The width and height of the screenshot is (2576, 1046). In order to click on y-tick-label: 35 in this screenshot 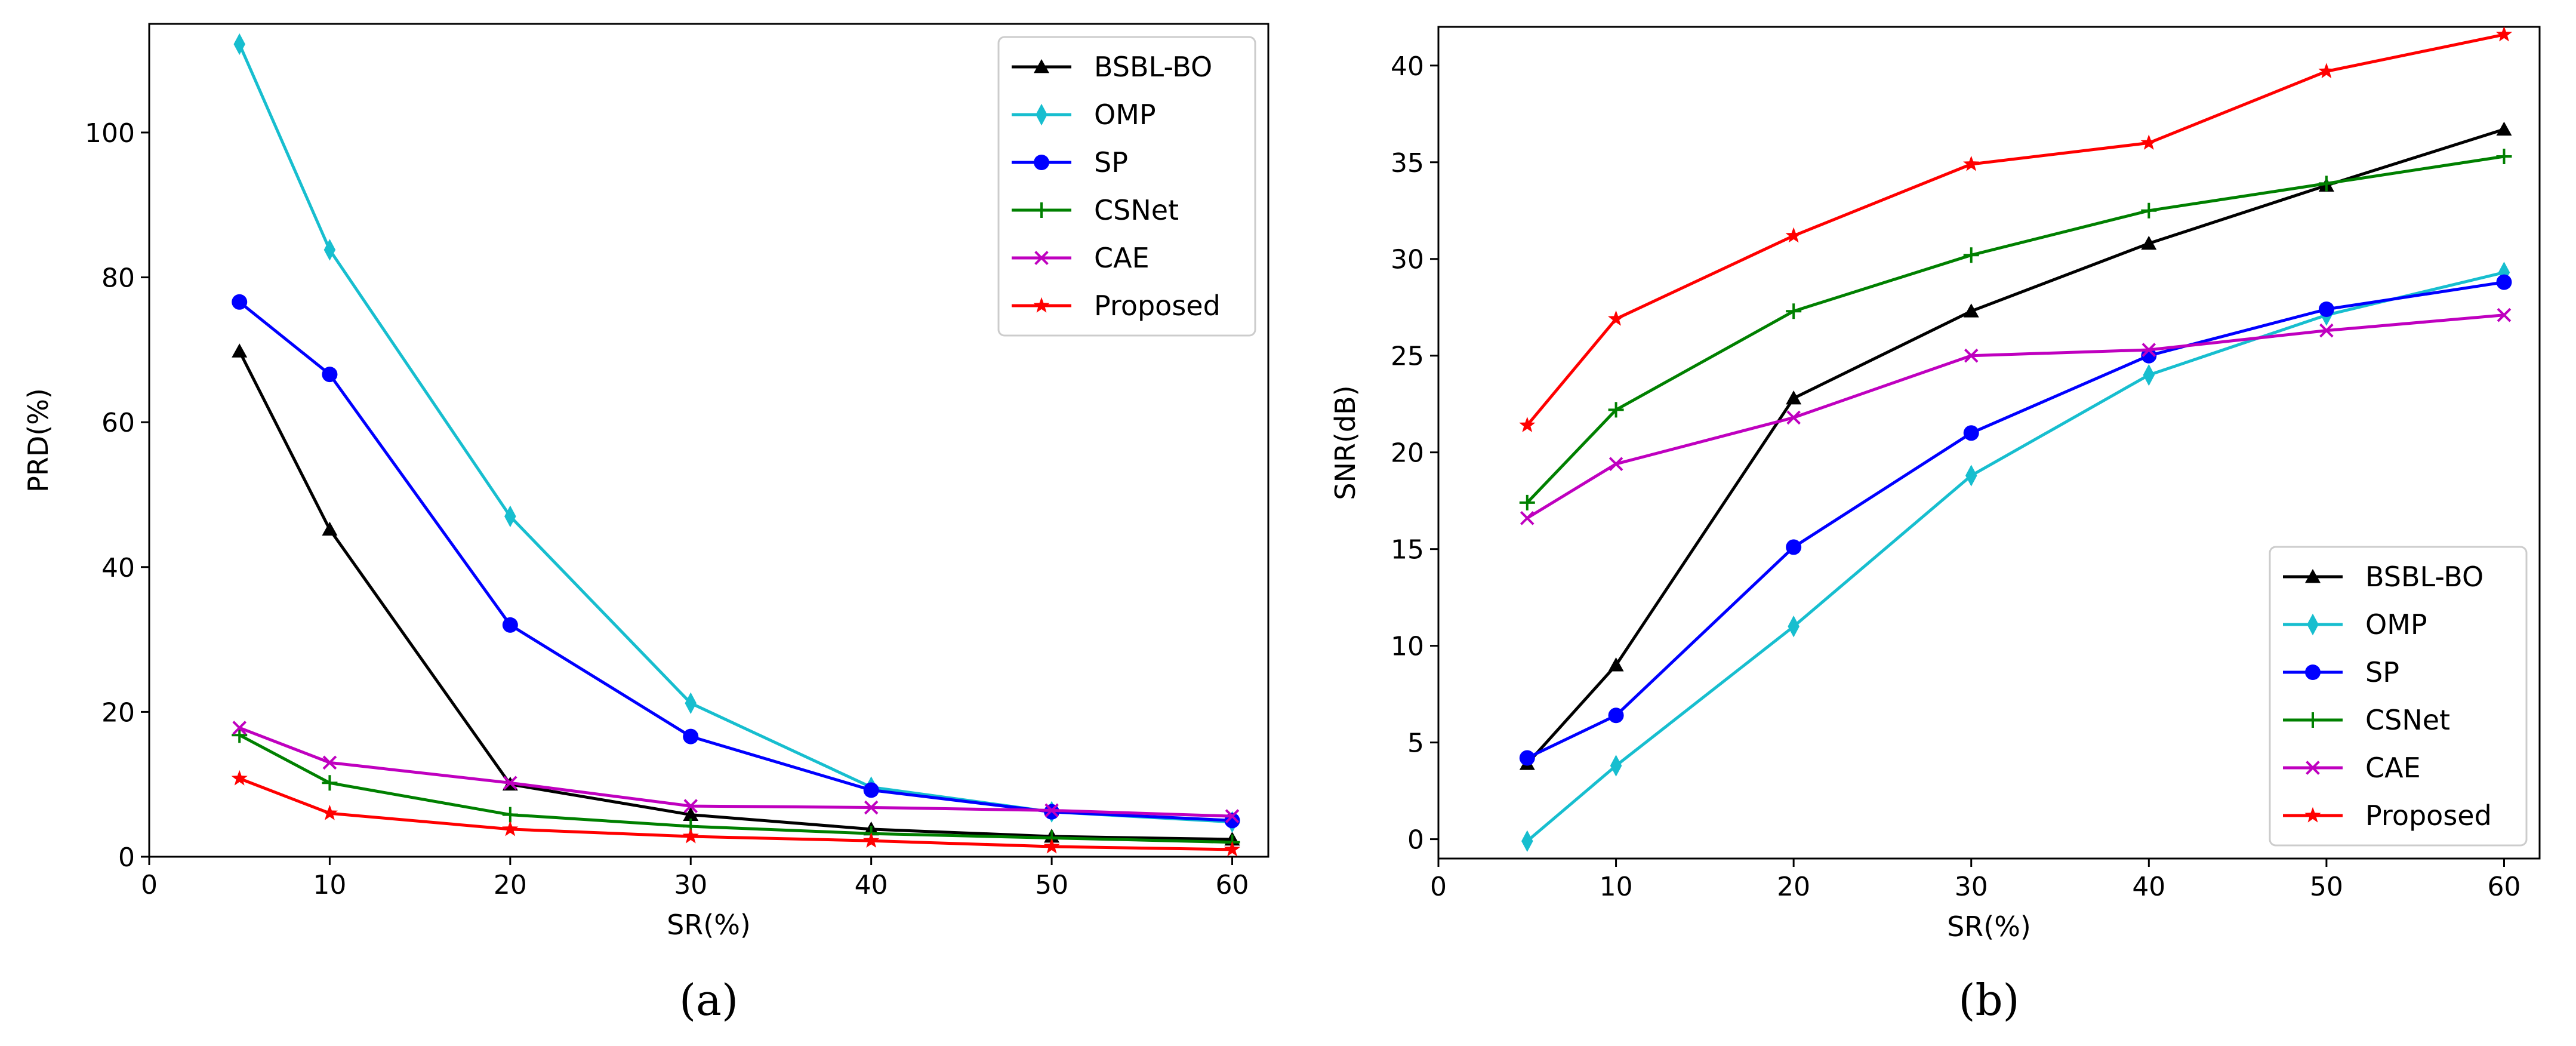, I will do `click(1407, 163)`.